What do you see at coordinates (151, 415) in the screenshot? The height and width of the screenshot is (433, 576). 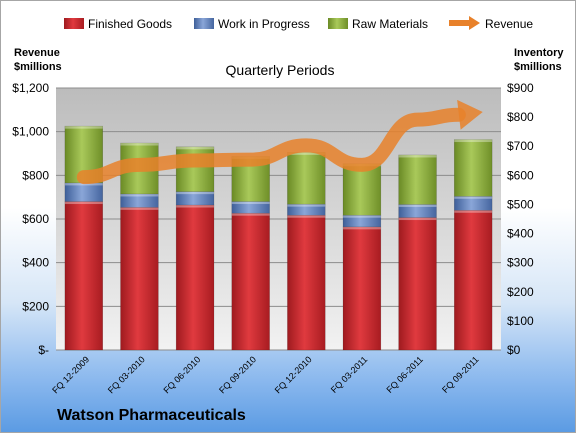 I see `company-name: Watson Pharmaceuticals` at bounding box center [151, 415].